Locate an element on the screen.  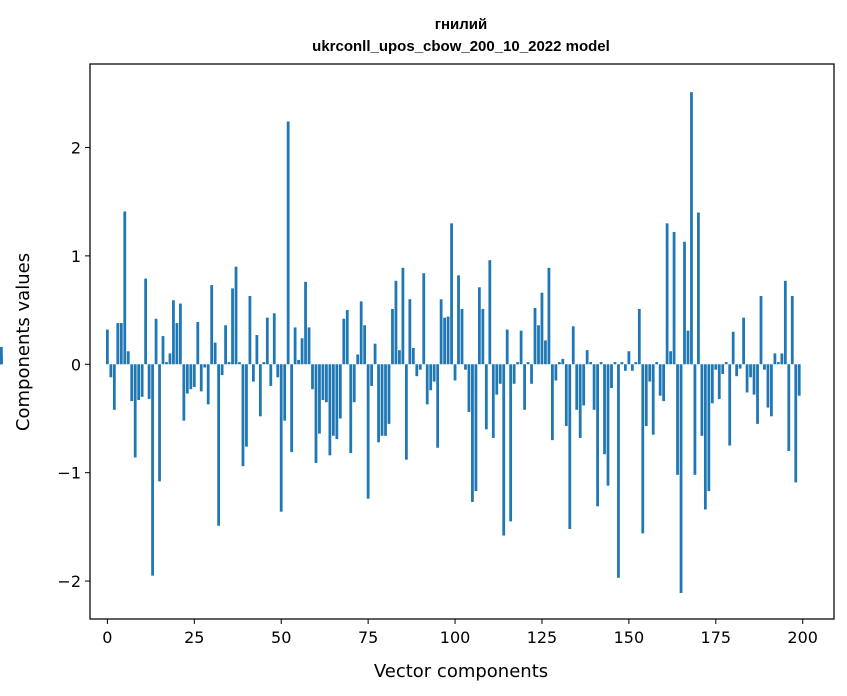
y-tick-label: −2 is located at coordinates (69, 581).